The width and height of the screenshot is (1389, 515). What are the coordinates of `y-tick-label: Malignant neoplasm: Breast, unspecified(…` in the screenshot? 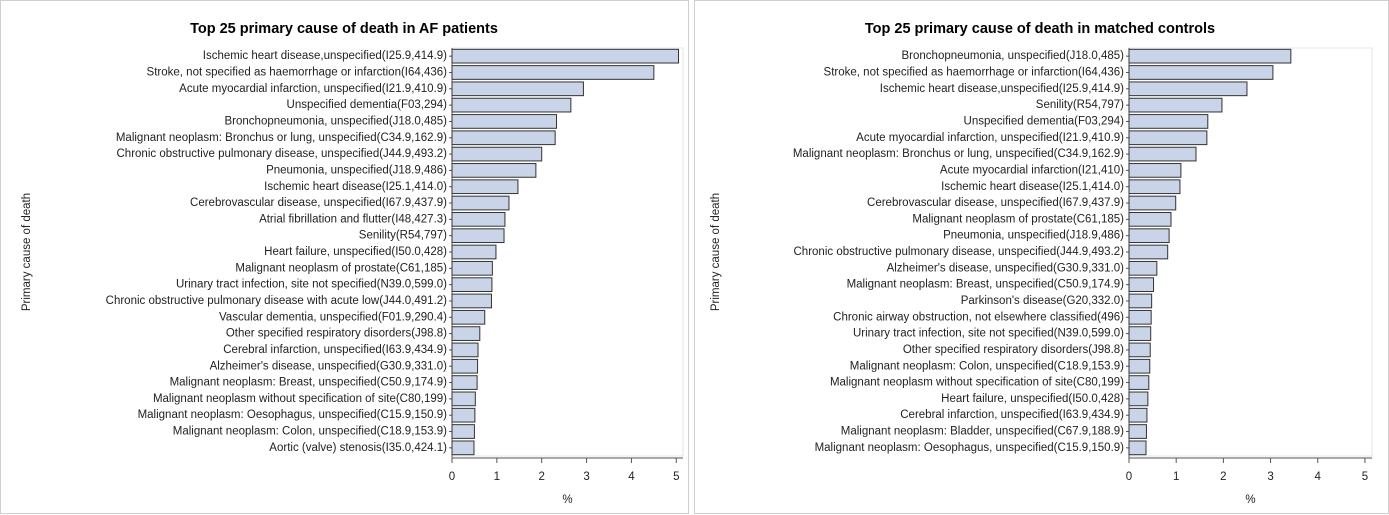 It's located at (986, 285).